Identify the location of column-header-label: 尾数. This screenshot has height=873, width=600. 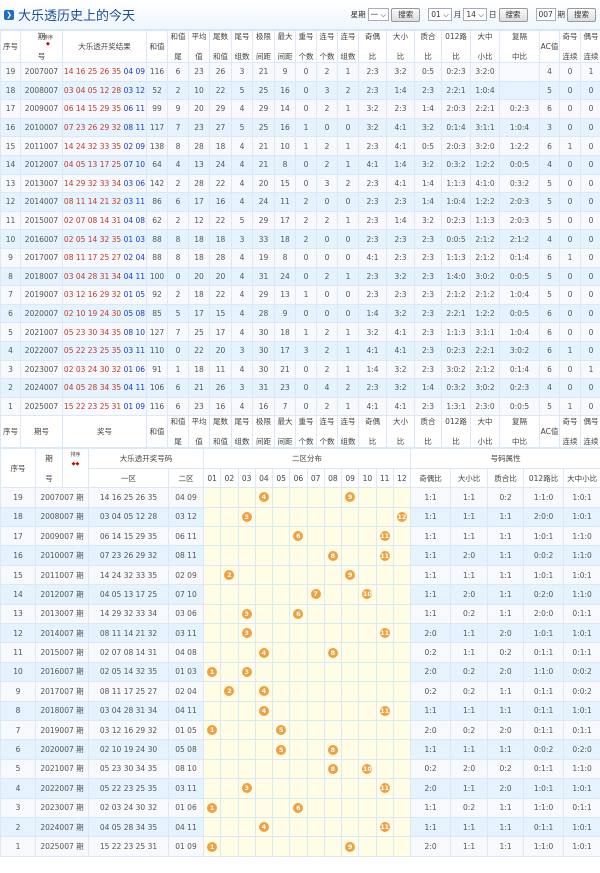
(220, 422).